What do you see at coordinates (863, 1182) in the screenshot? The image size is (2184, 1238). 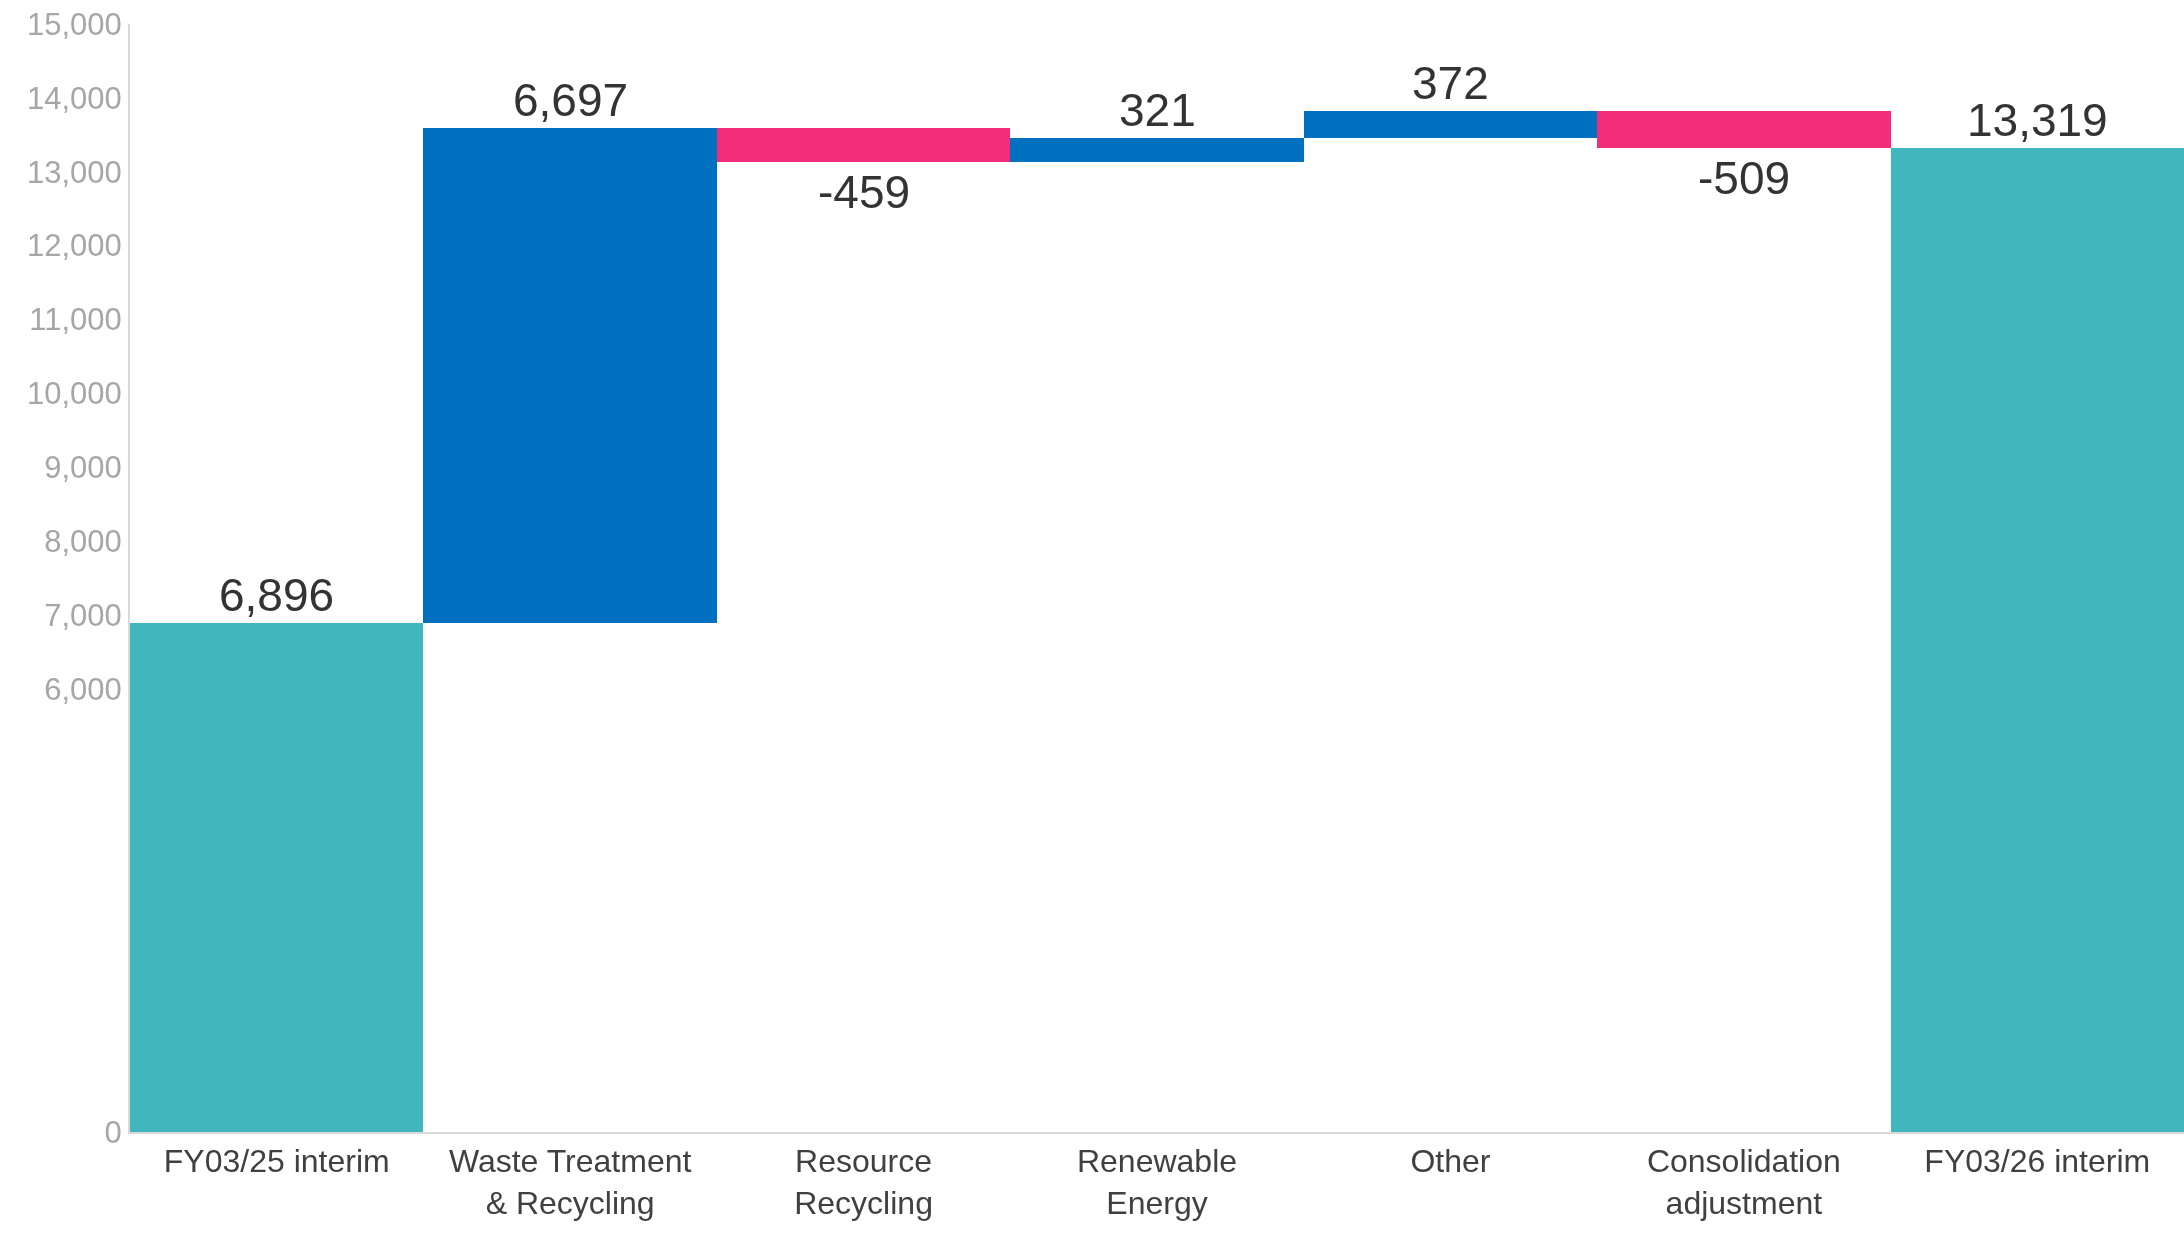 I see `x-tick-label: Resource Recycling` at bounding box center [863, 1182].